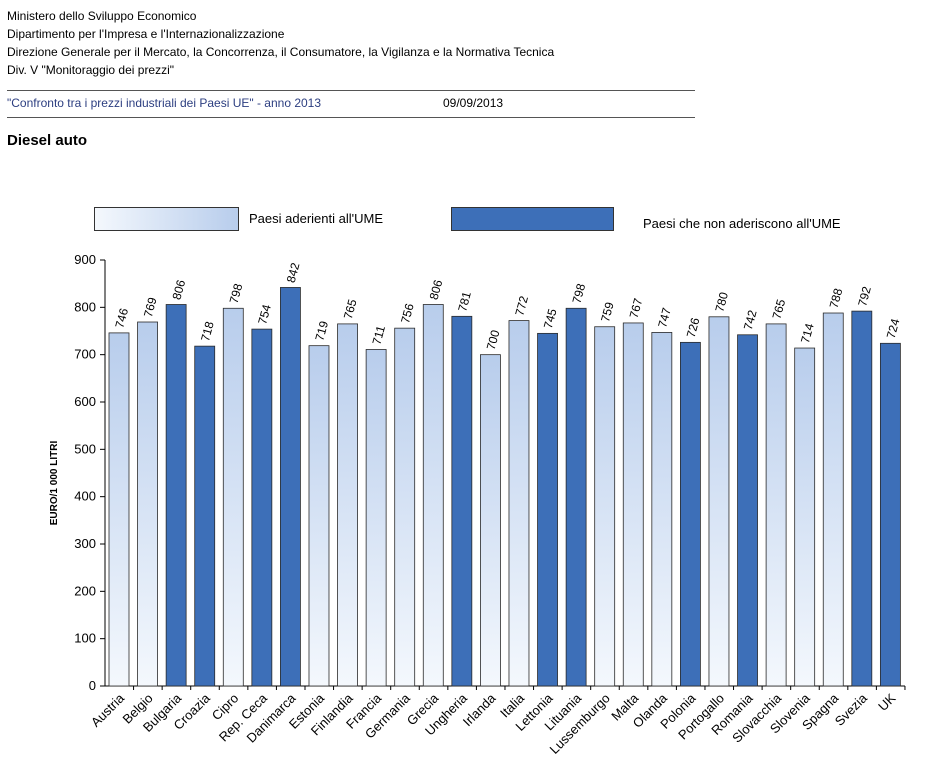 This screenshot has width=939, height=783. I want to click on y-tick-label: 300, so click(85, 543).